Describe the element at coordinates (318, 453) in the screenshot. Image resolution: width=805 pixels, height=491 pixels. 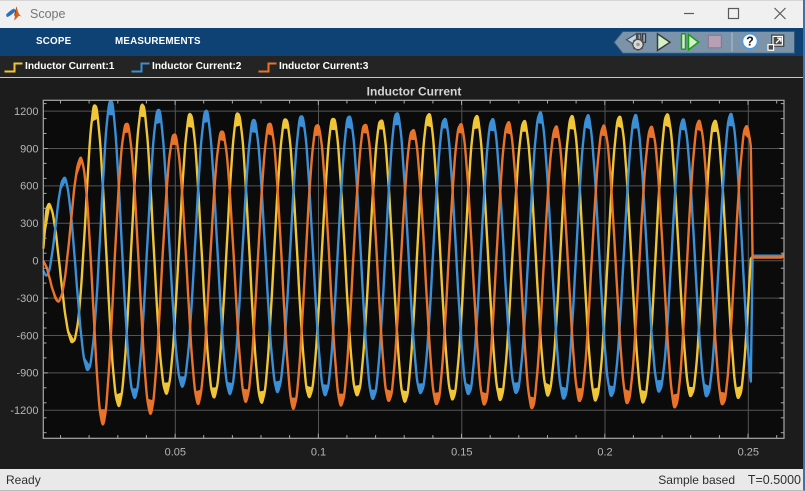
I see `svg-text: 0.1` at that location.